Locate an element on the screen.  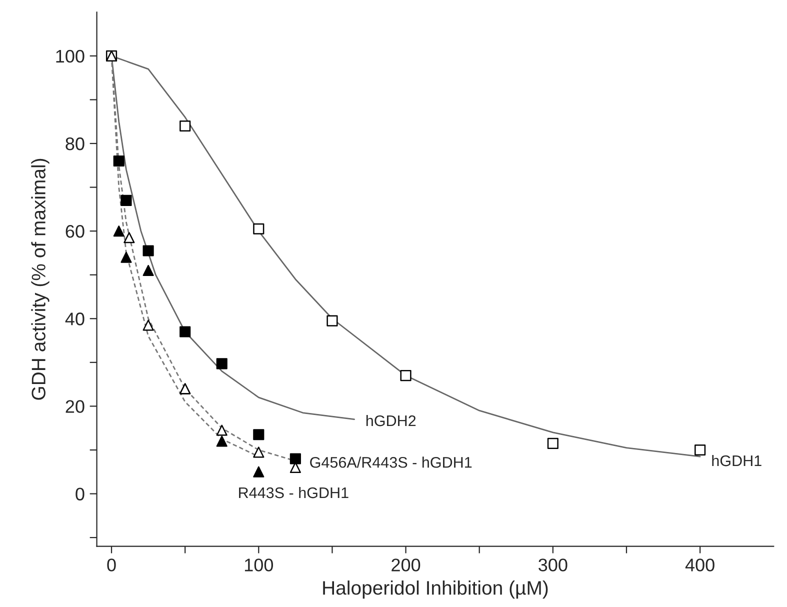
annotation: hGDH1 is located at coordinates (737, 460).